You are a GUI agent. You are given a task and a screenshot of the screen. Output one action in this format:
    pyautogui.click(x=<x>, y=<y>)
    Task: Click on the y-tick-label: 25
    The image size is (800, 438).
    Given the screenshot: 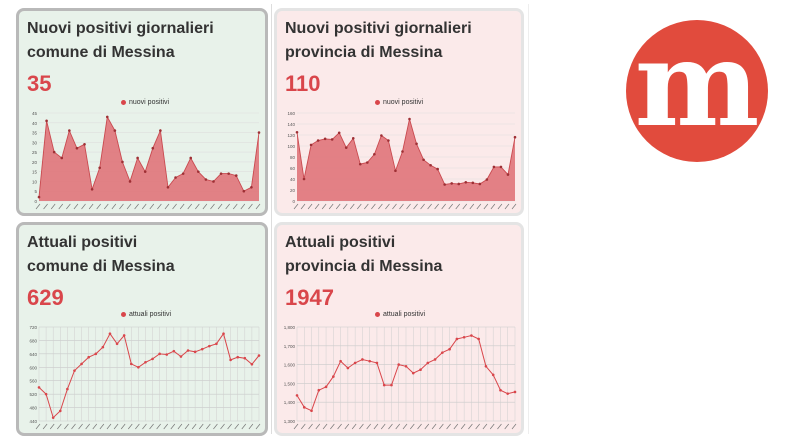 What is the action you would take?
    pyautogui.click(x=35, y=152)
    